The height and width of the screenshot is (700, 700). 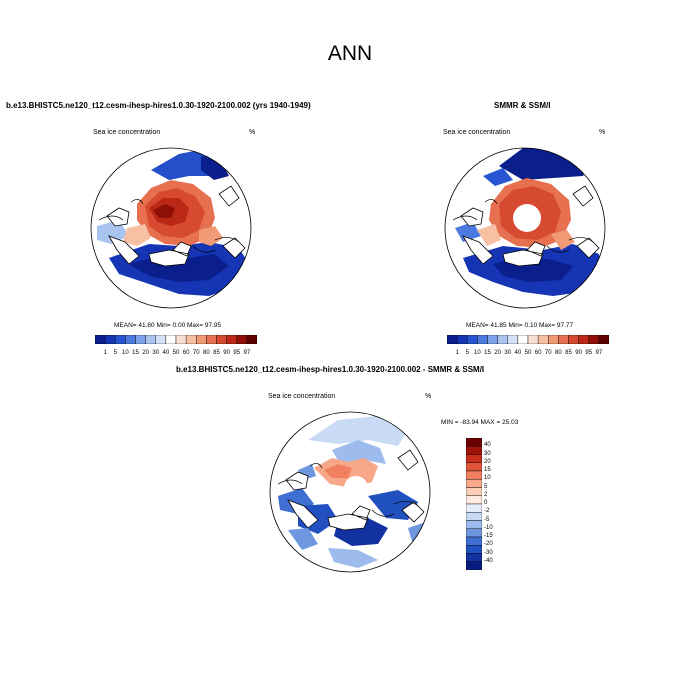 I want to click on colorbar-tick-label: 50, so click(x=528, y=353).